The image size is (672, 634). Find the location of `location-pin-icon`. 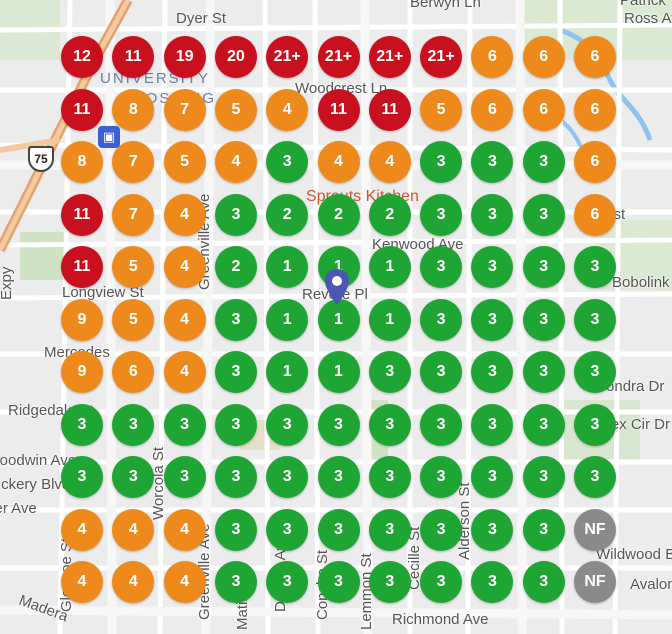

location-pin-icon is located at coordinates (337, 287).